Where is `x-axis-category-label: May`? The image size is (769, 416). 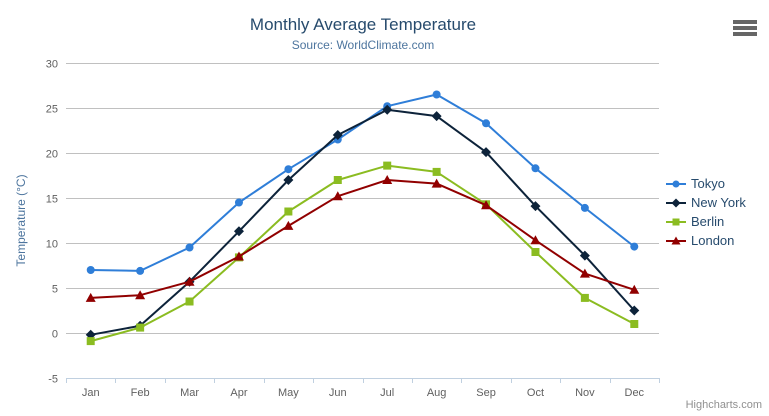 x-axis-category-label: May is located at coordinates (288, 393).